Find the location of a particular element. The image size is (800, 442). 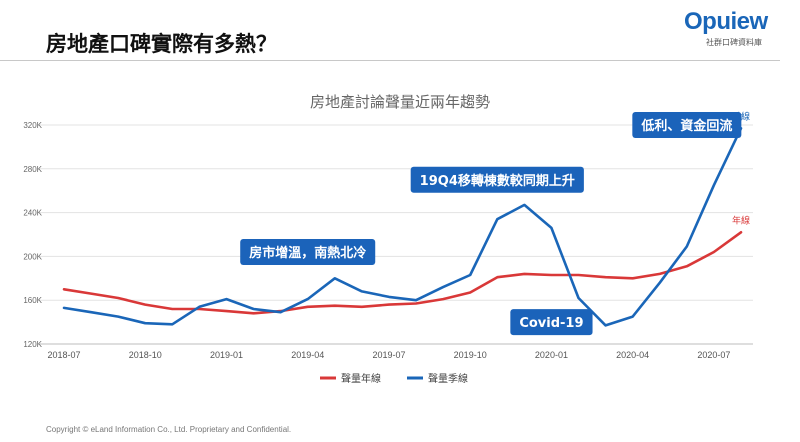

y-axis: 120K 160K 200K 240K 280K 320K is located at coordinates (32, 235).